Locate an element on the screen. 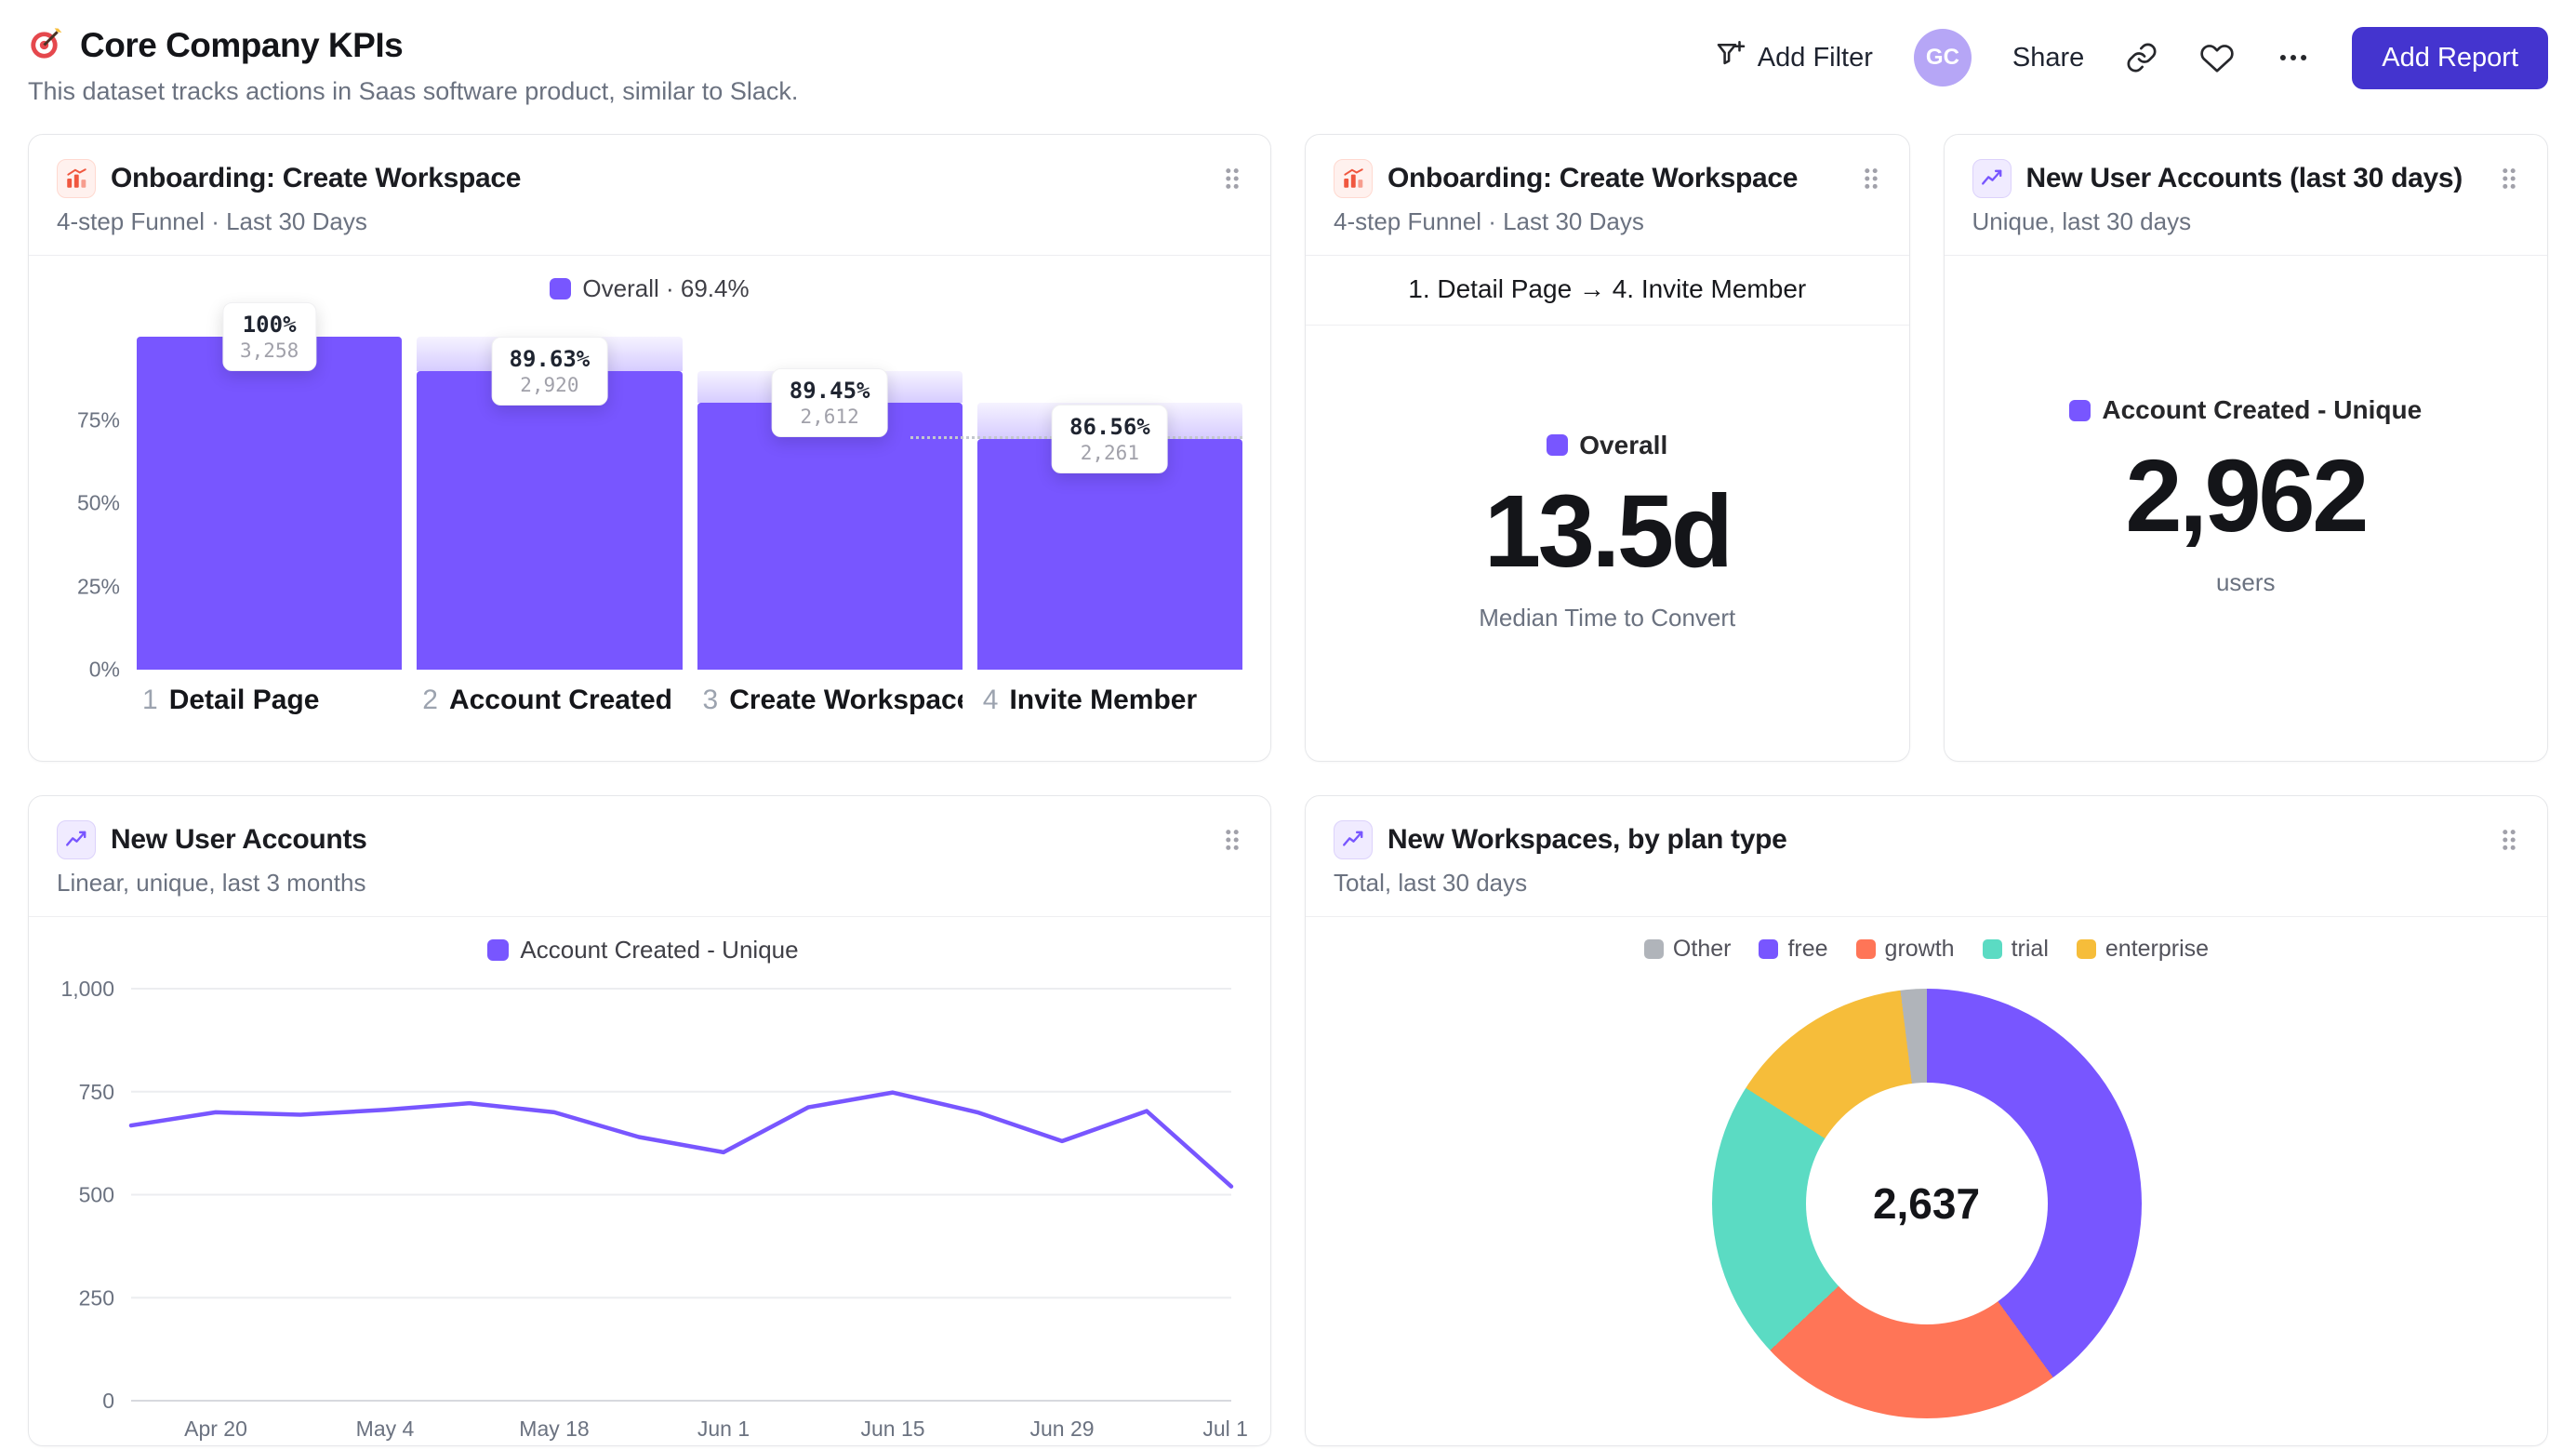  funnel-step-name: Detail Page is located at coordinates (244, 700).